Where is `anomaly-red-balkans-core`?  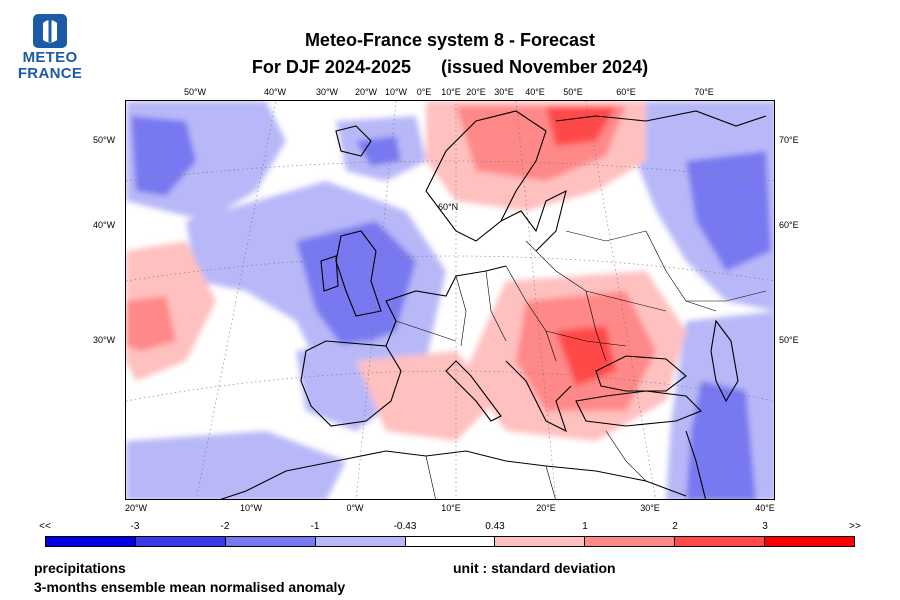
anomaly-red-balkans-core is located at coordinates (586, 356).